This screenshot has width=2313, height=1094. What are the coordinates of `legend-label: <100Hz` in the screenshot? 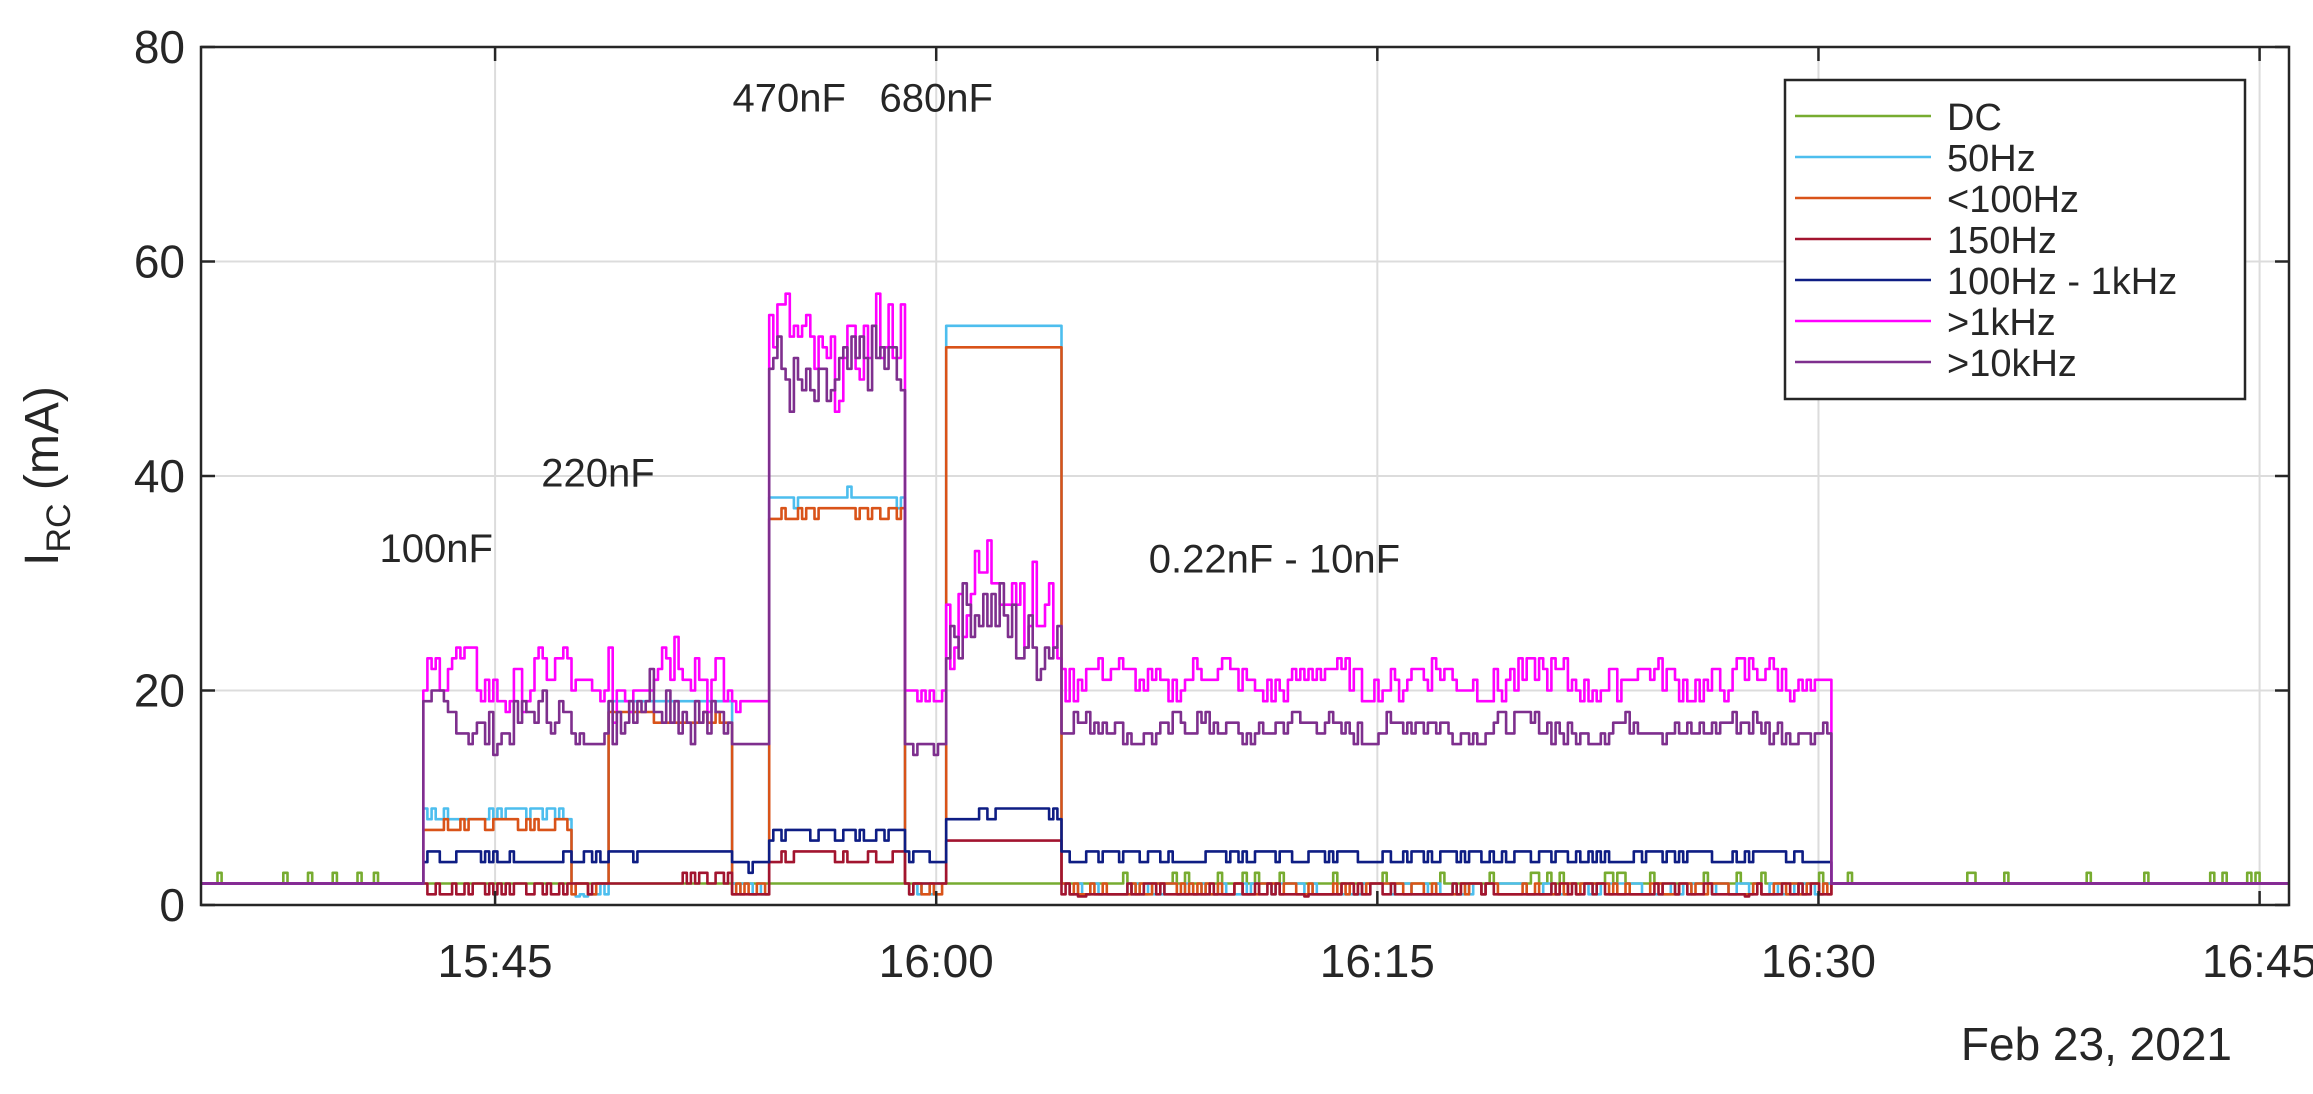 It's located at (2013, 200).